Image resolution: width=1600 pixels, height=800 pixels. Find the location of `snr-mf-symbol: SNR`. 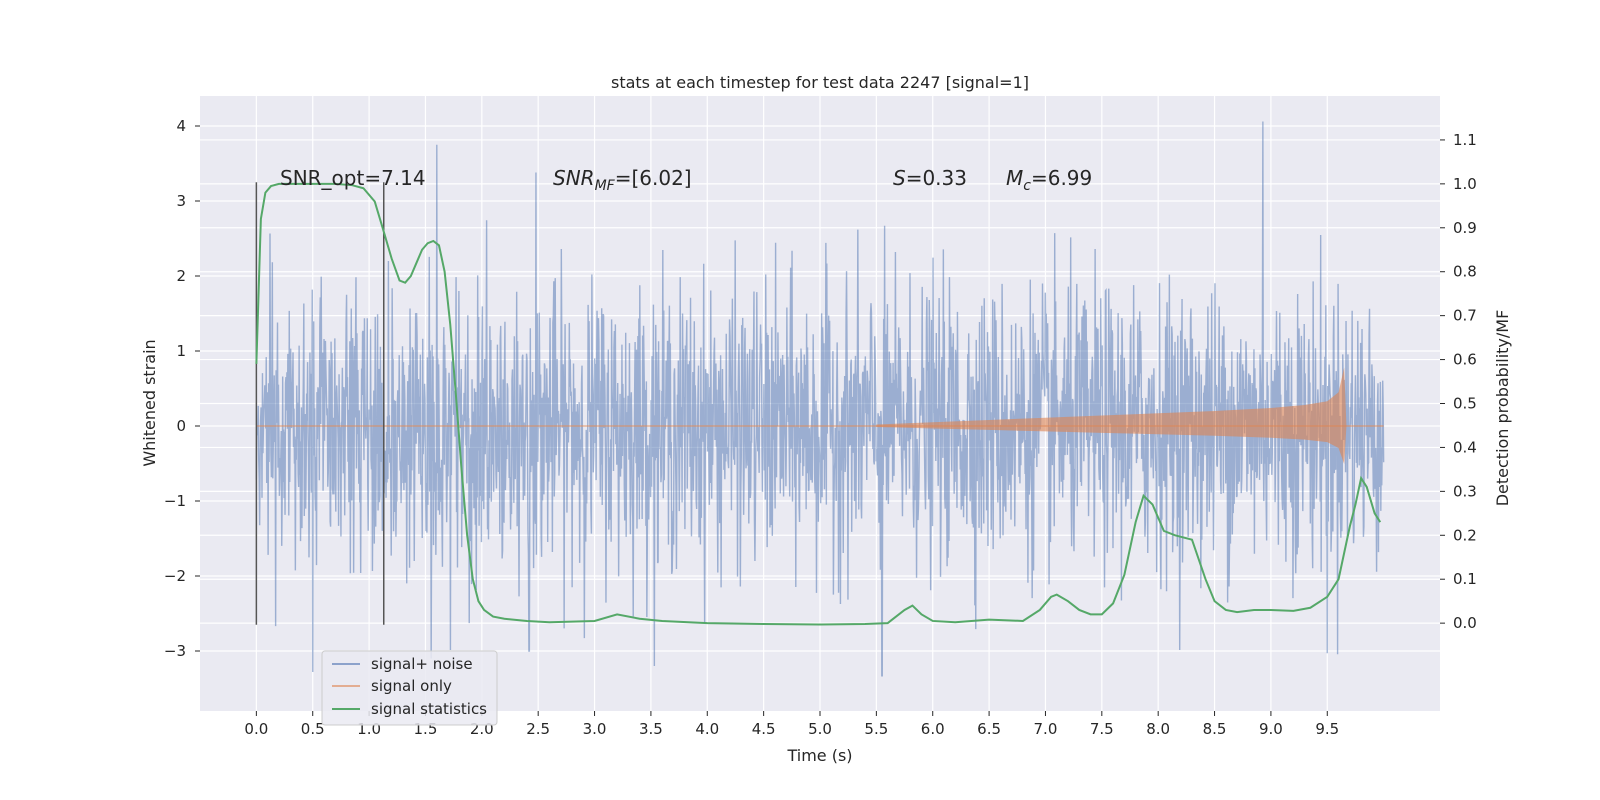

snr-mf-symbol: SNR is located at coordinates (574, 178).